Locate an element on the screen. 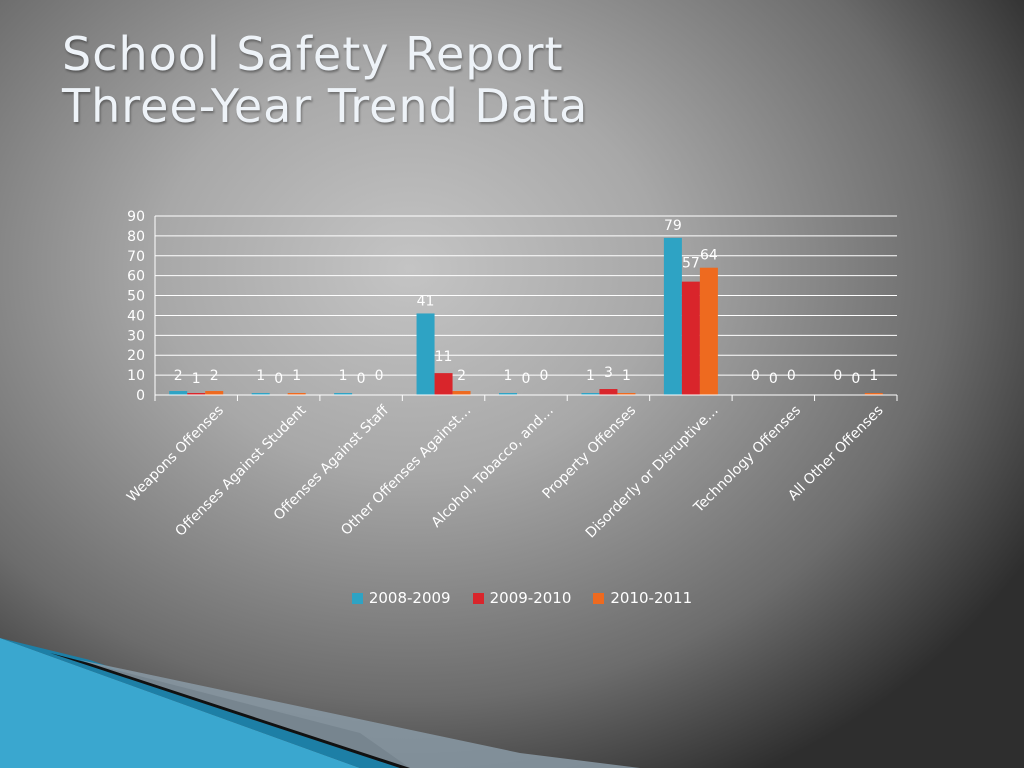 This screenshot has width=1024, height=768. data-label: 79 is located at coordinates (673, 226).